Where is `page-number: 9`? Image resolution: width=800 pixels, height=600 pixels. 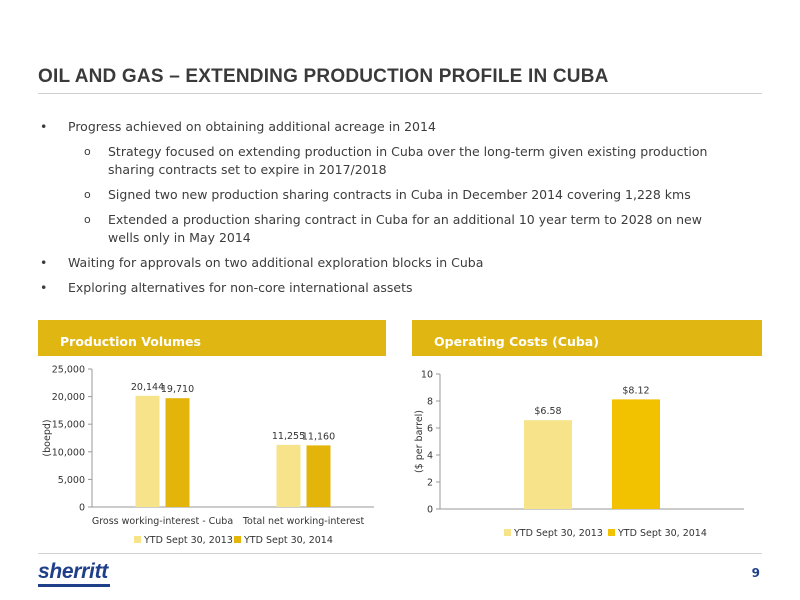
page-number: 9 is located at coordinates (755, 573).